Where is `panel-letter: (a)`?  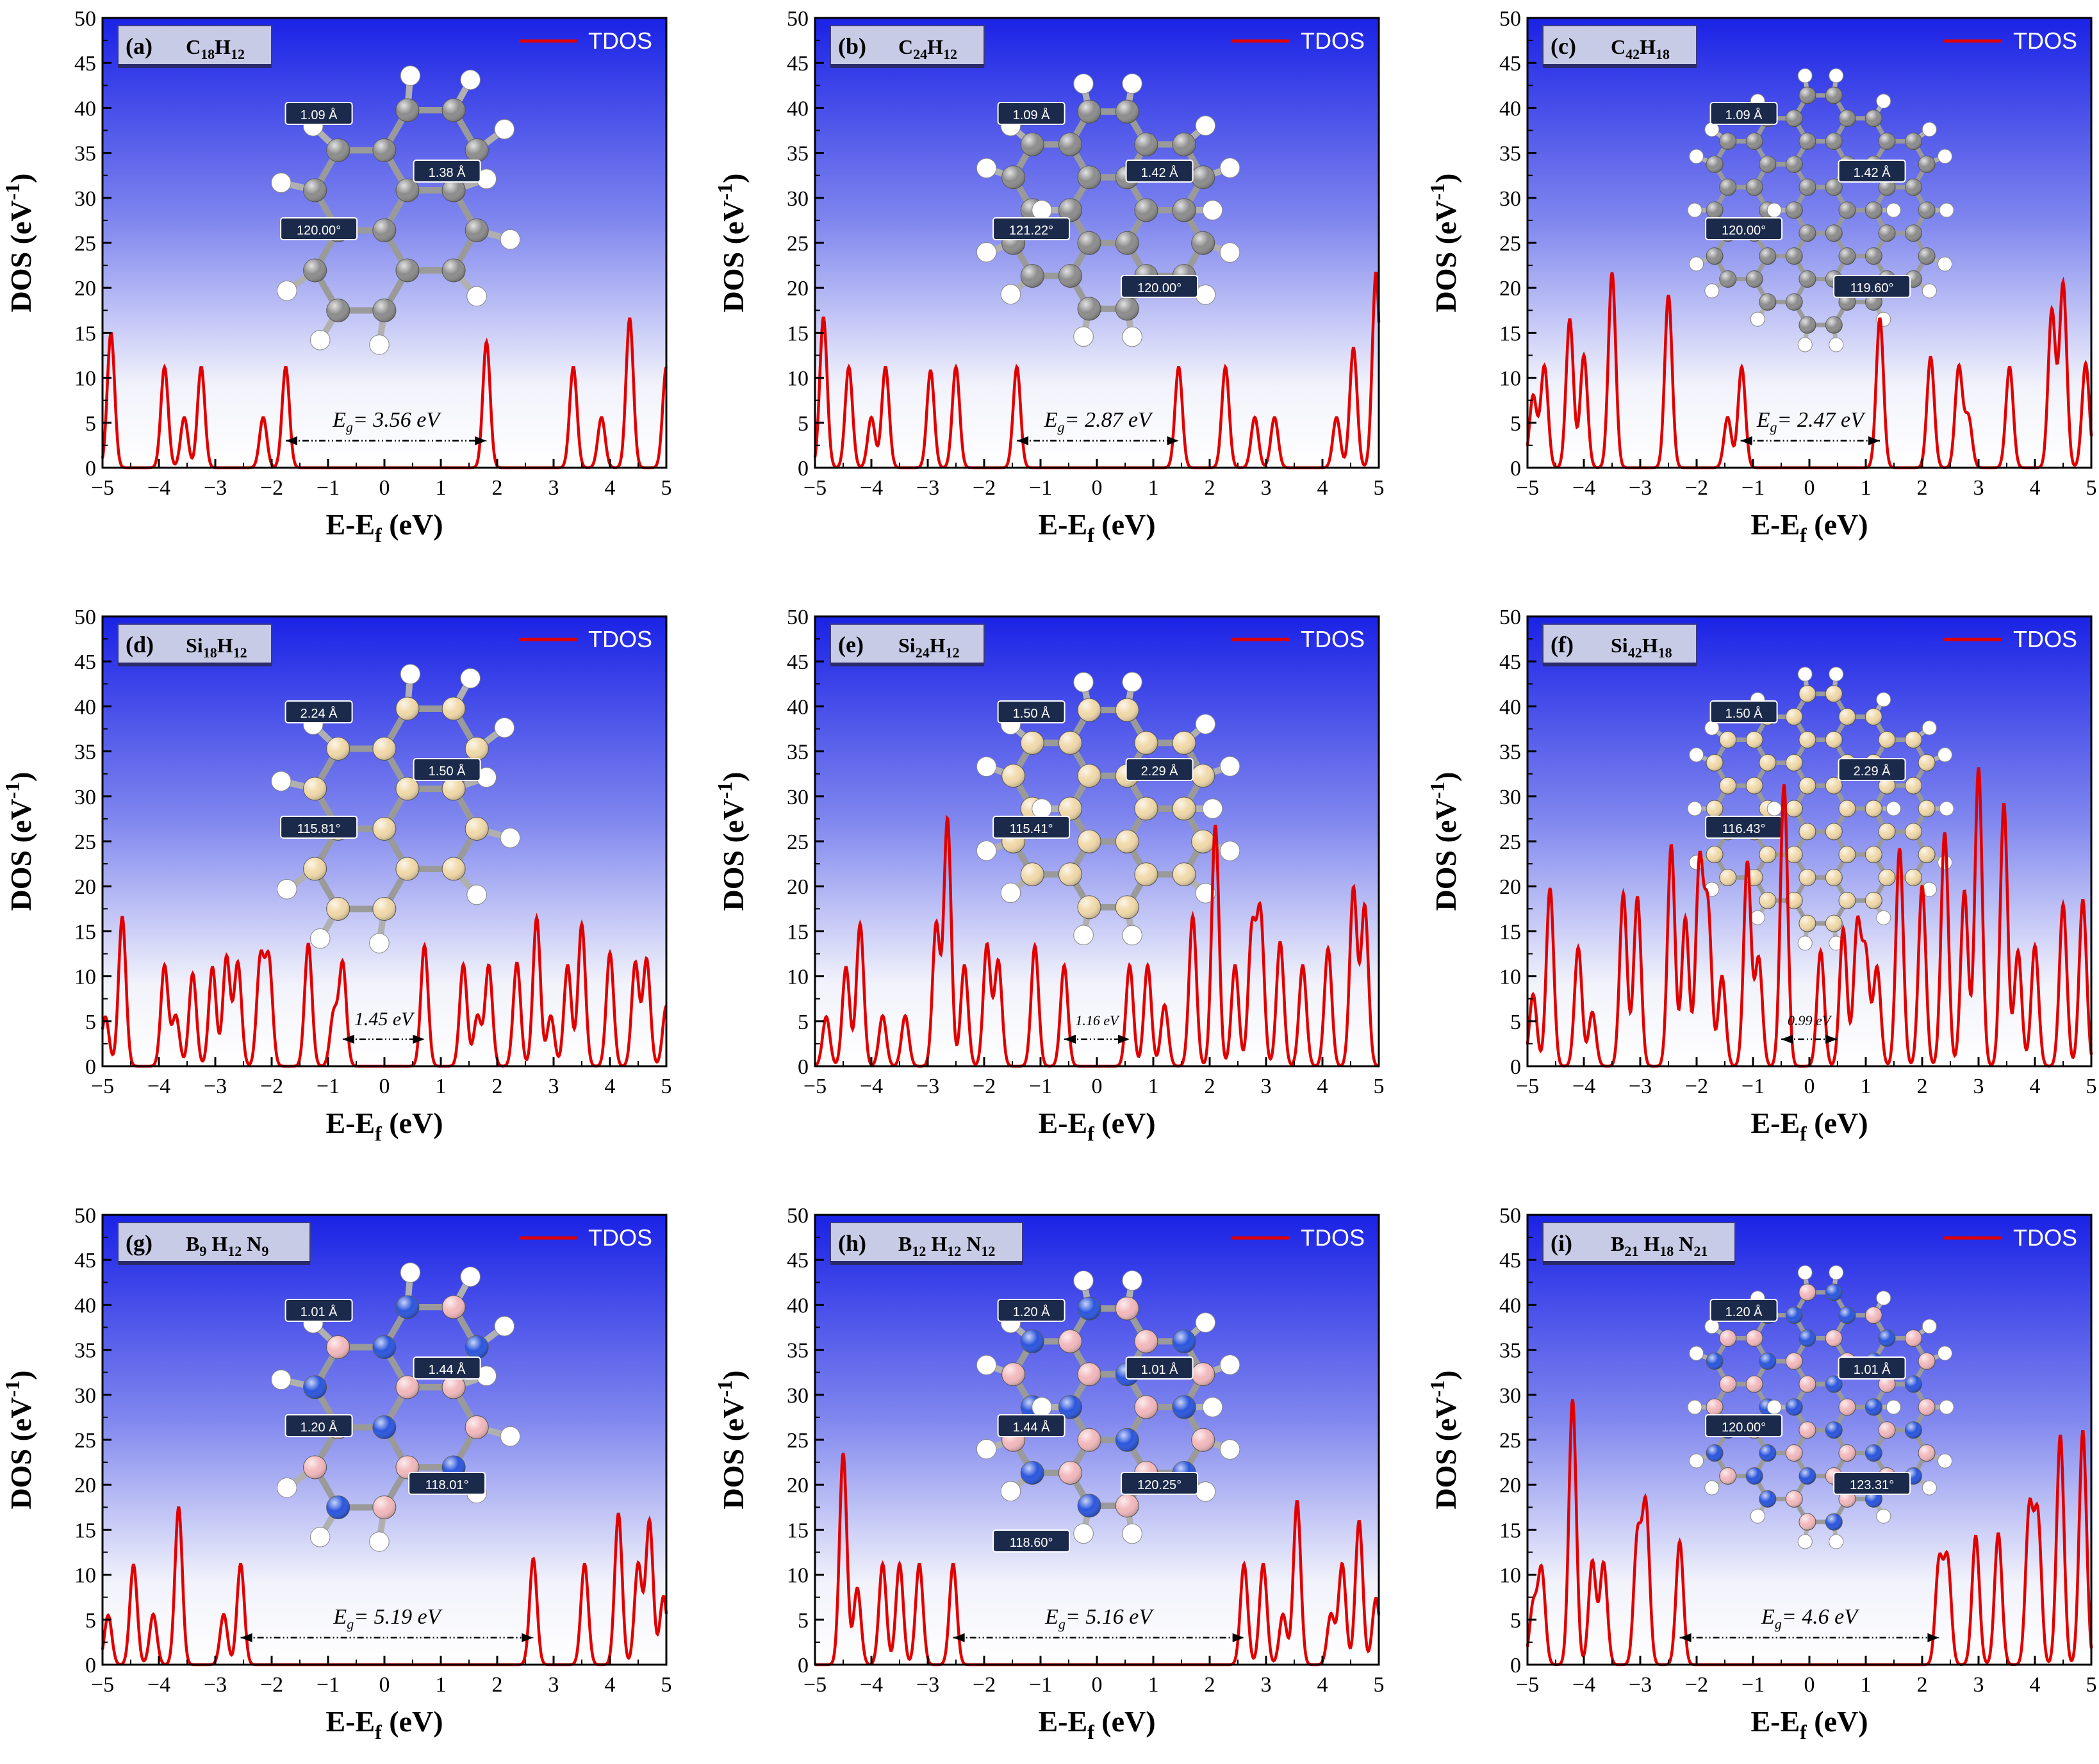 panel-letter: (a) is located at coordinates (139, 46).